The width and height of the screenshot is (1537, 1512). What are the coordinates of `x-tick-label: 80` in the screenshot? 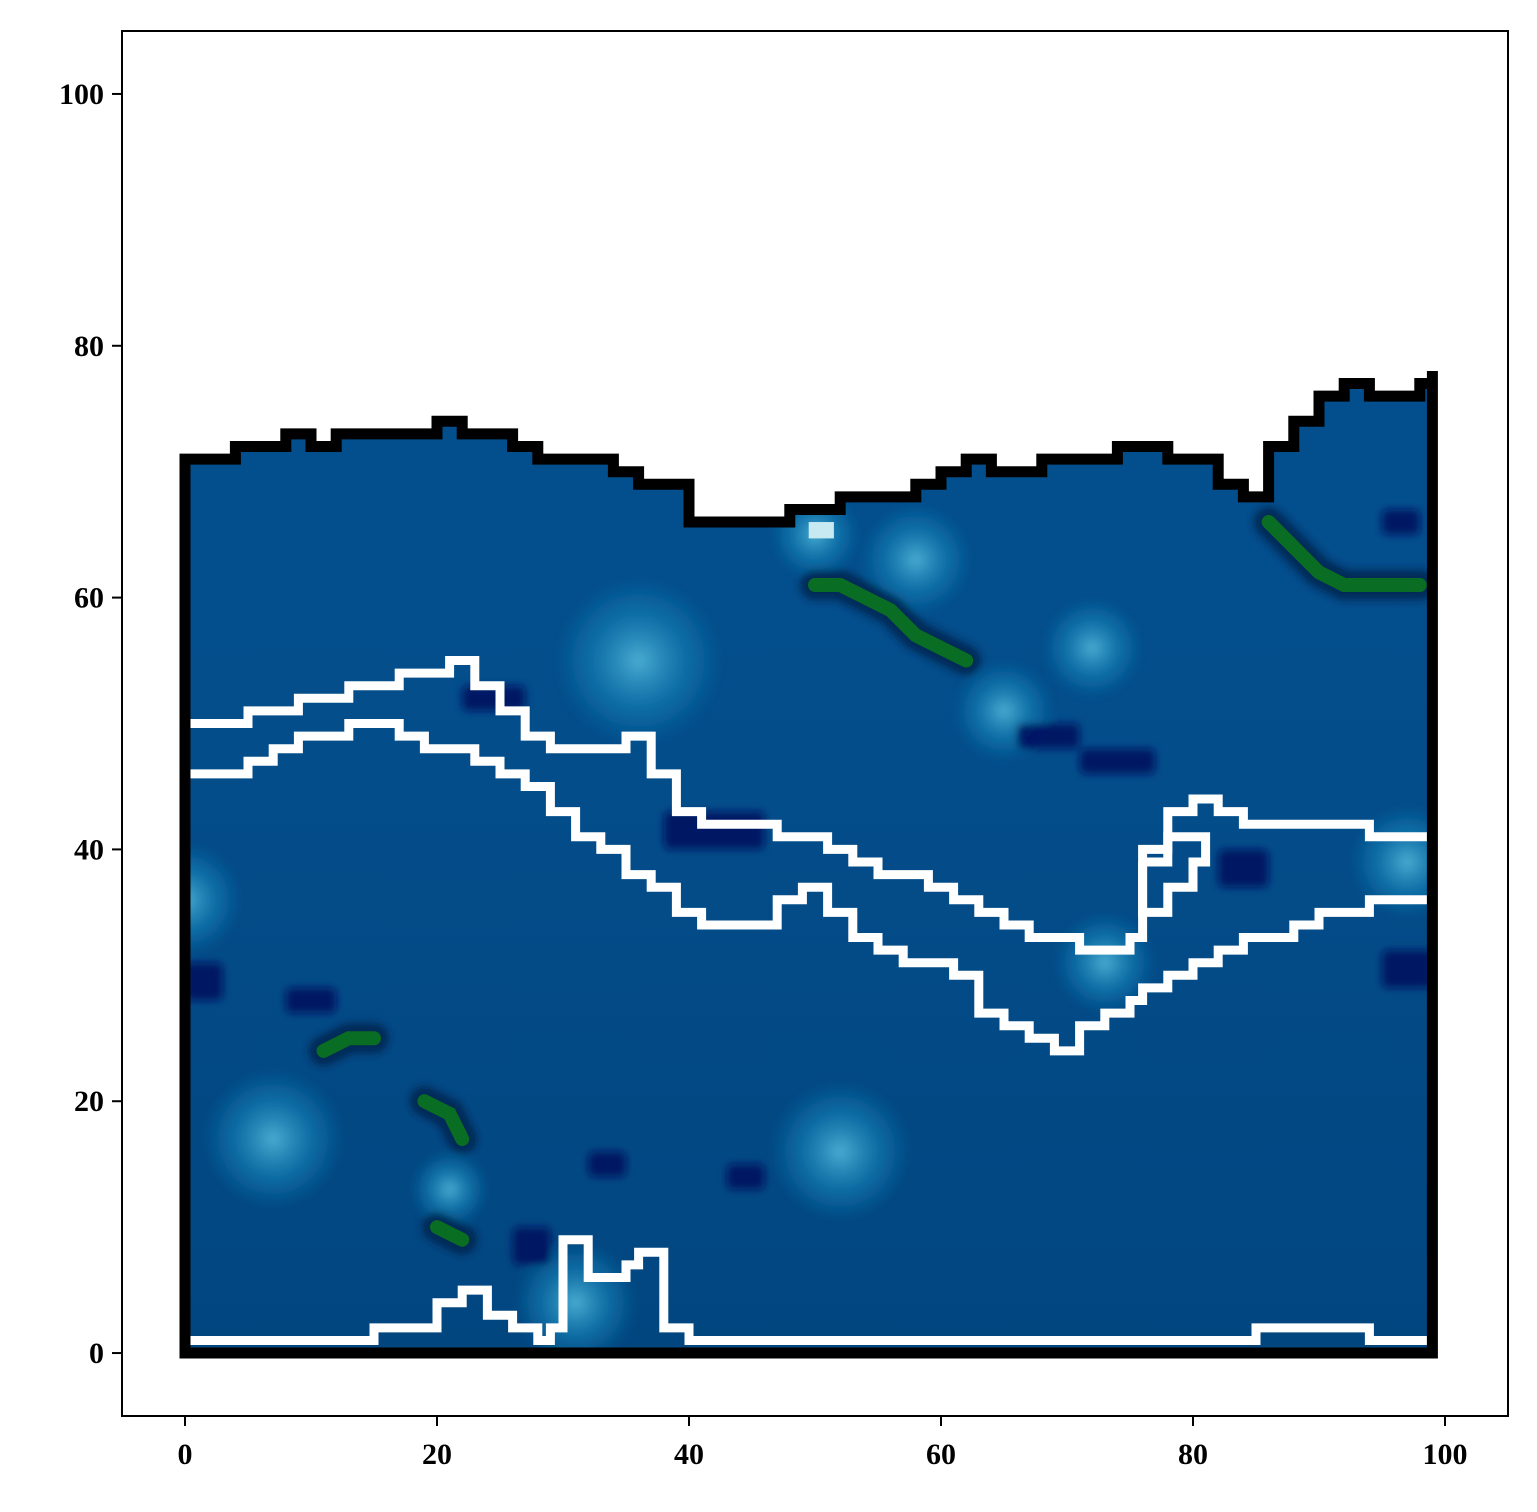 It's located at (1193, 1454).